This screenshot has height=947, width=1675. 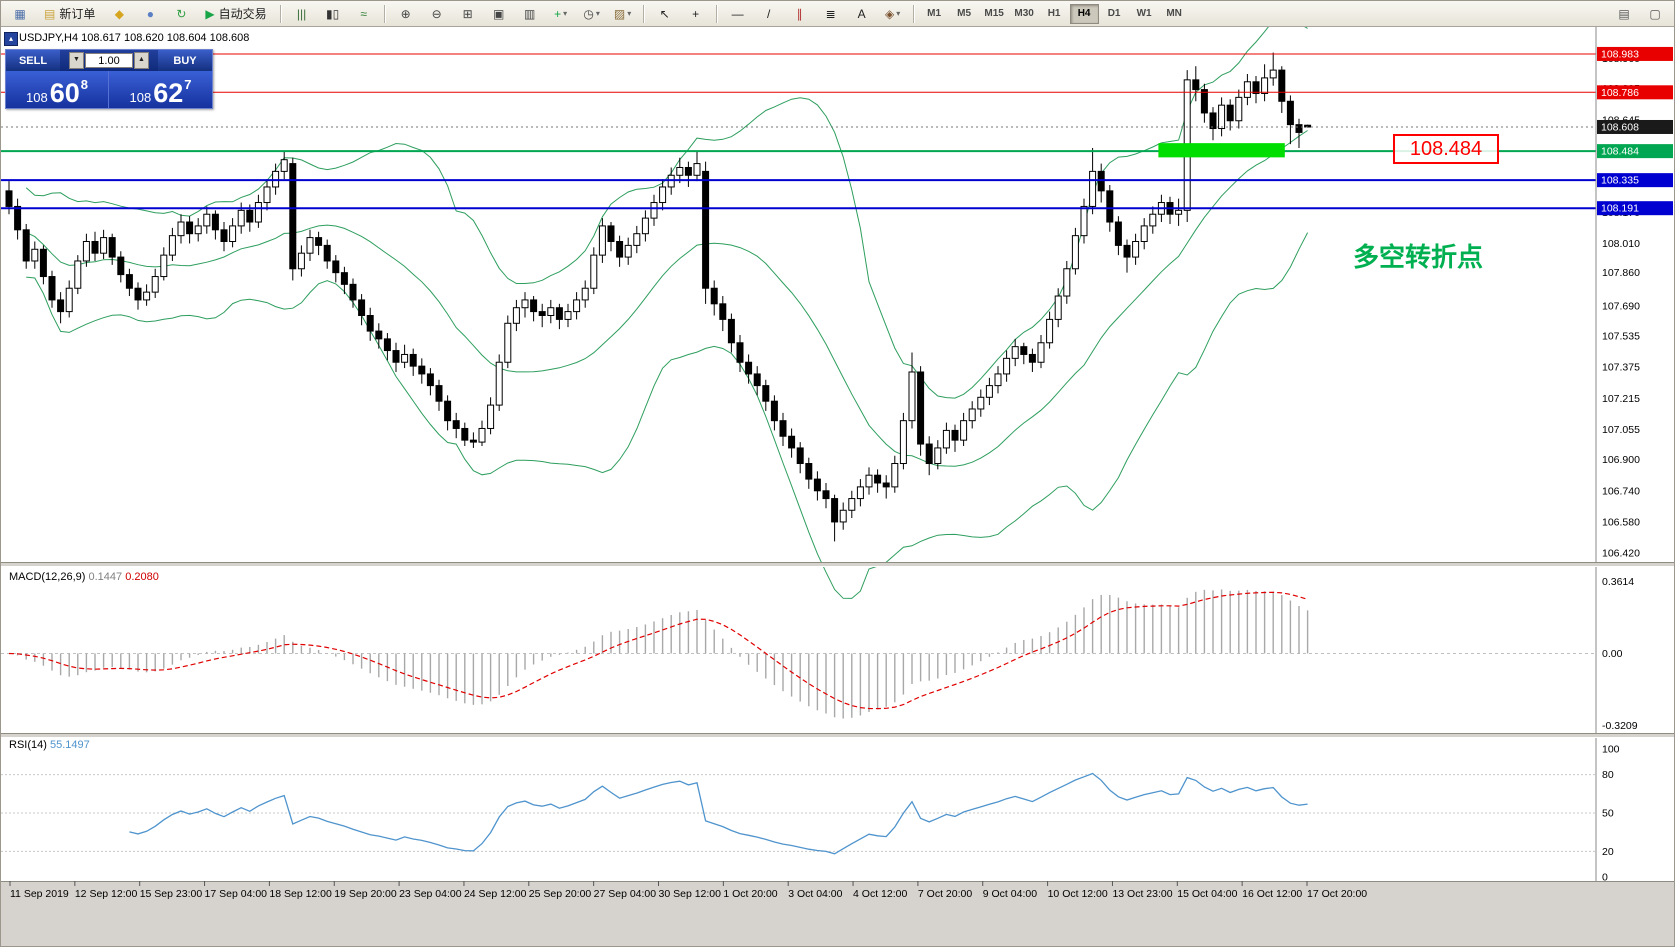 I want to click on autotrading-icon: ▶, so click(x=210, y=13).